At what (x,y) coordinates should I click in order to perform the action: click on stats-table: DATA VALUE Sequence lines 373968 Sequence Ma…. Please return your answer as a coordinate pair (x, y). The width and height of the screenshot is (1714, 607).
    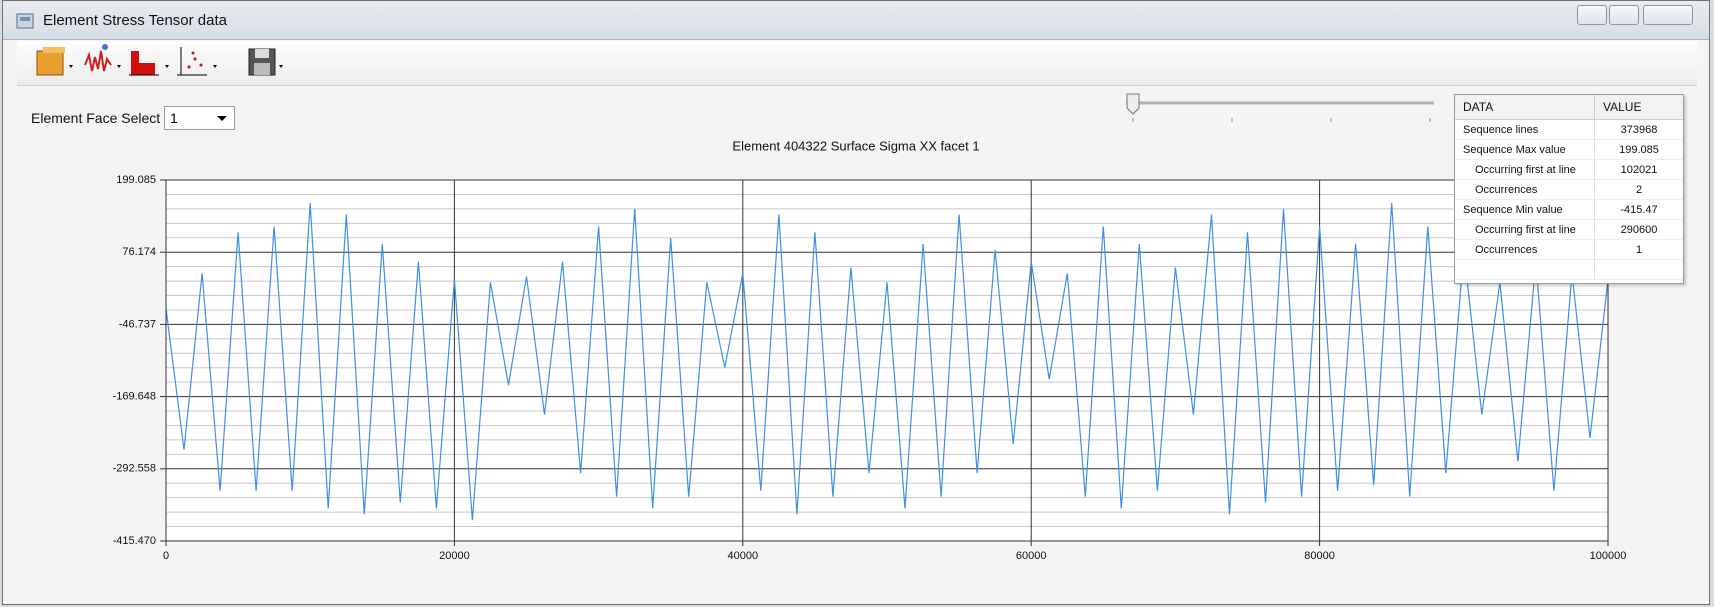
    Looking at the image, I should click on (1569, 189).